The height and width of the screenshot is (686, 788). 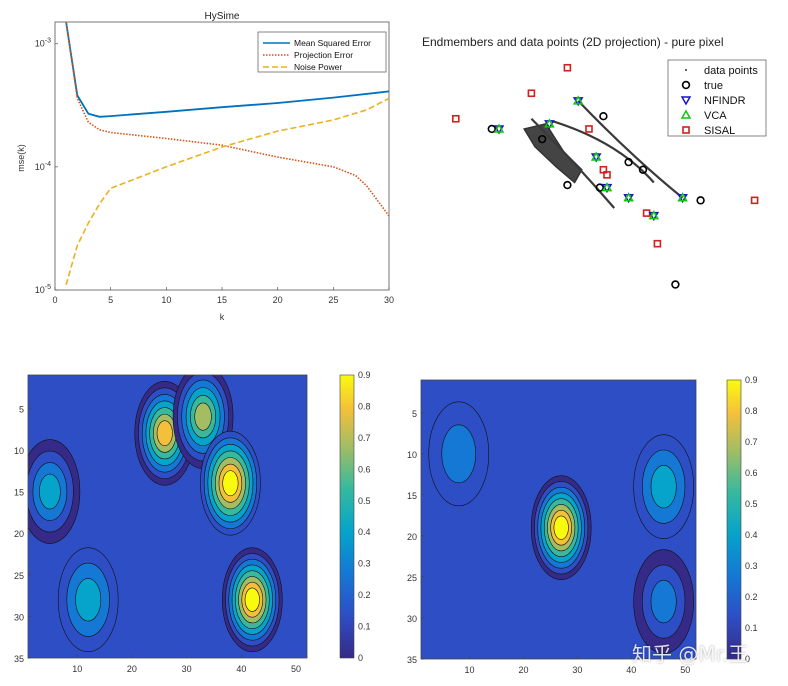 What do you see at coordinates (323, 55) in the screenshot?
I see `legend-label: Projection Error` at bounding box center [323, 55].